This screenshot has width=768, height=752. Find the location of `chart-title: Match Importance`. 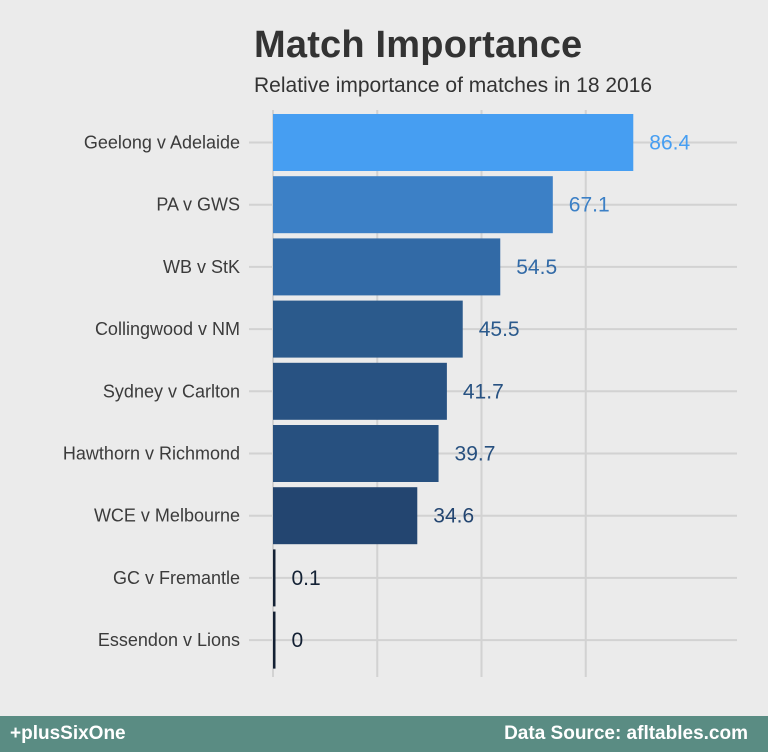

chart-title: Match Importance is located at coordinates (418, 45).